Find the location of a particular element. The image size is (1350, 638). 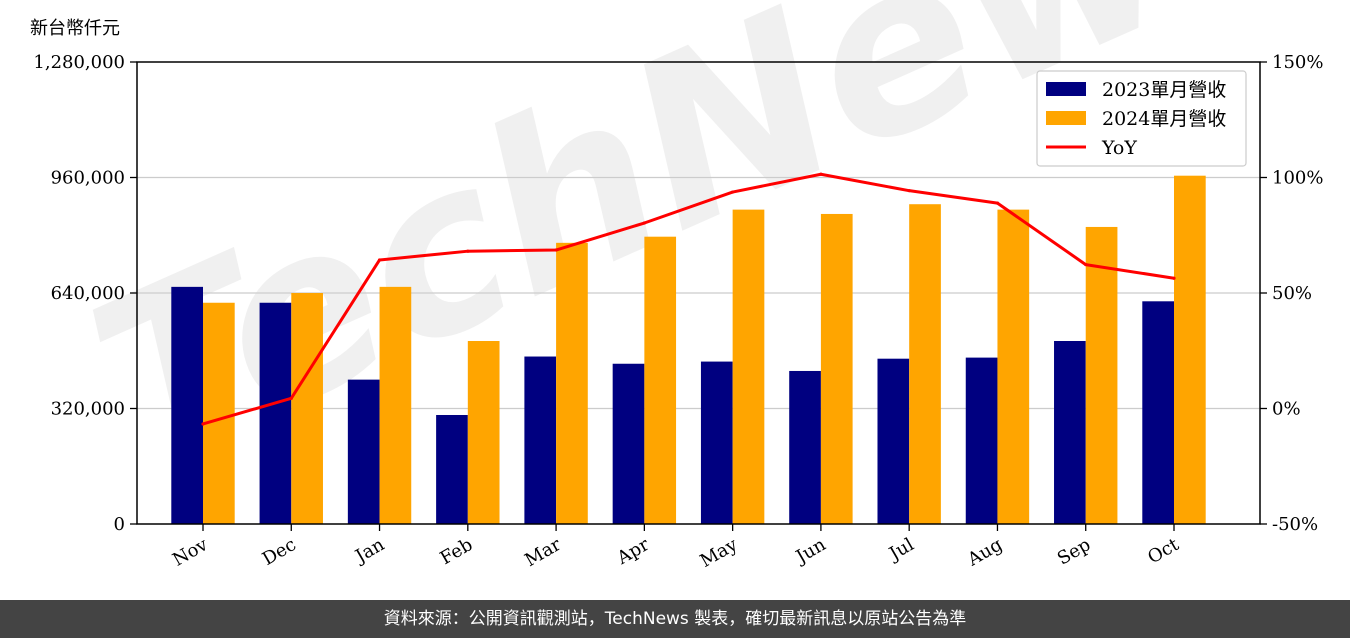

bar-2023-dec is located at coordinates (275, 413).